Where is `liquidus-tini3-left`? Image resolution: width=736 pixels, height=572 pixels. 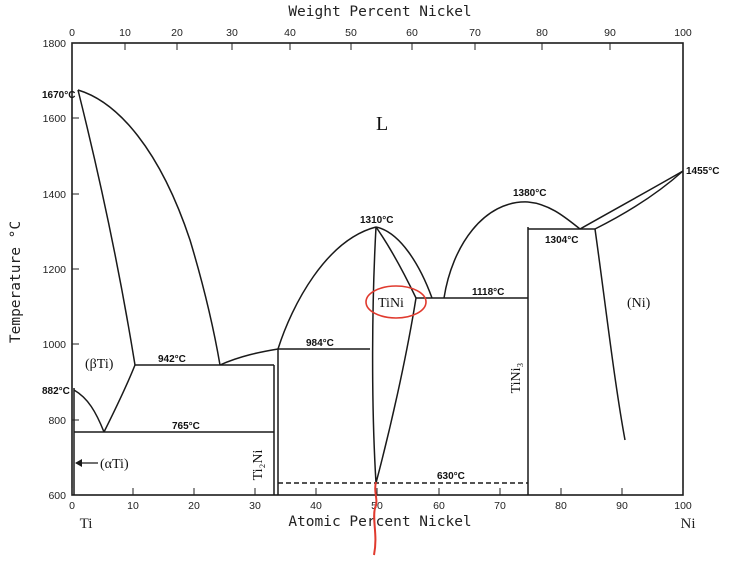 liquidus-tini3-left is located at coordinates (486, 250).